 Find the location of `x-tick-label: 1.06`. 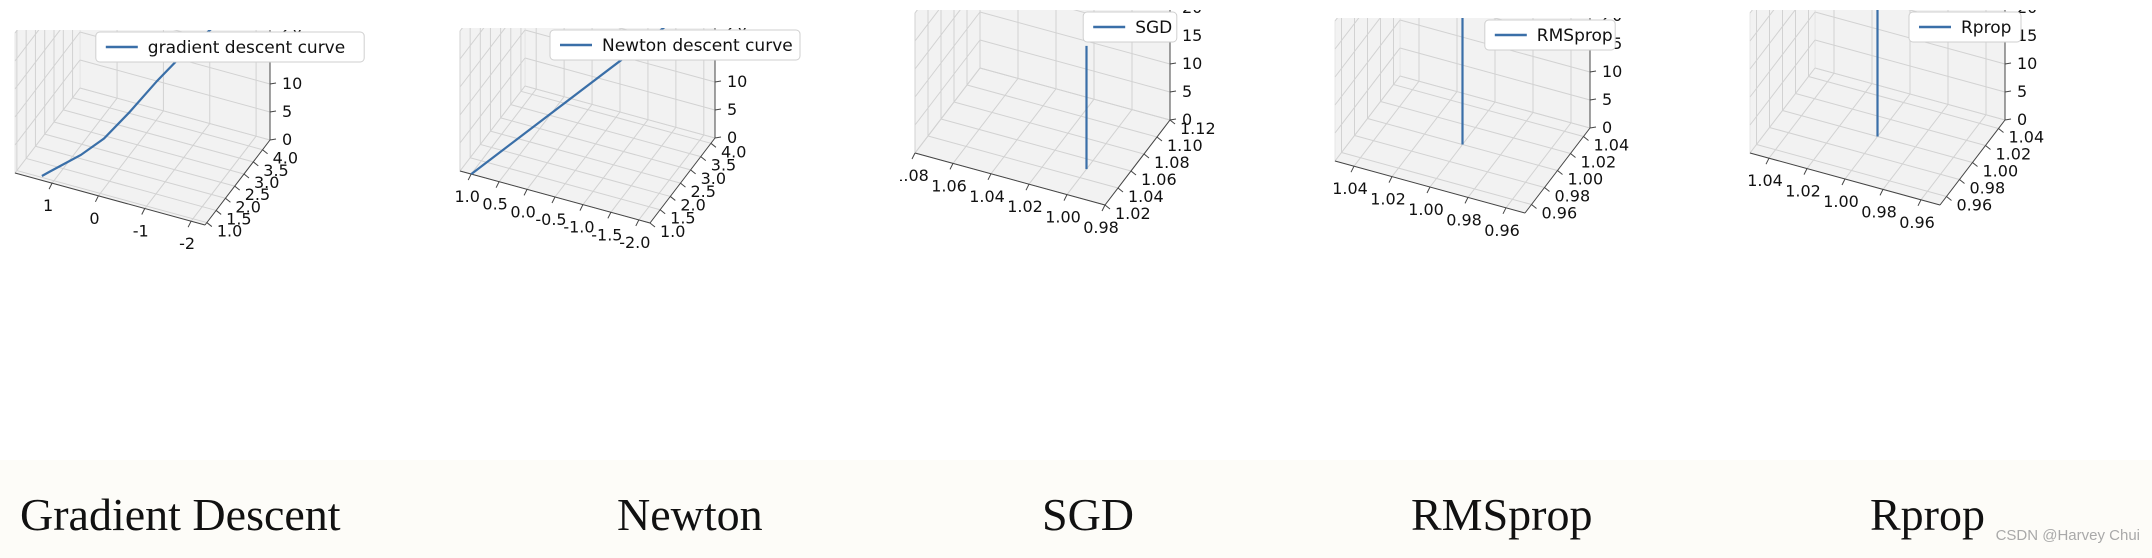

x-tick-label: 1.06 is located at coordinates (949, 185).